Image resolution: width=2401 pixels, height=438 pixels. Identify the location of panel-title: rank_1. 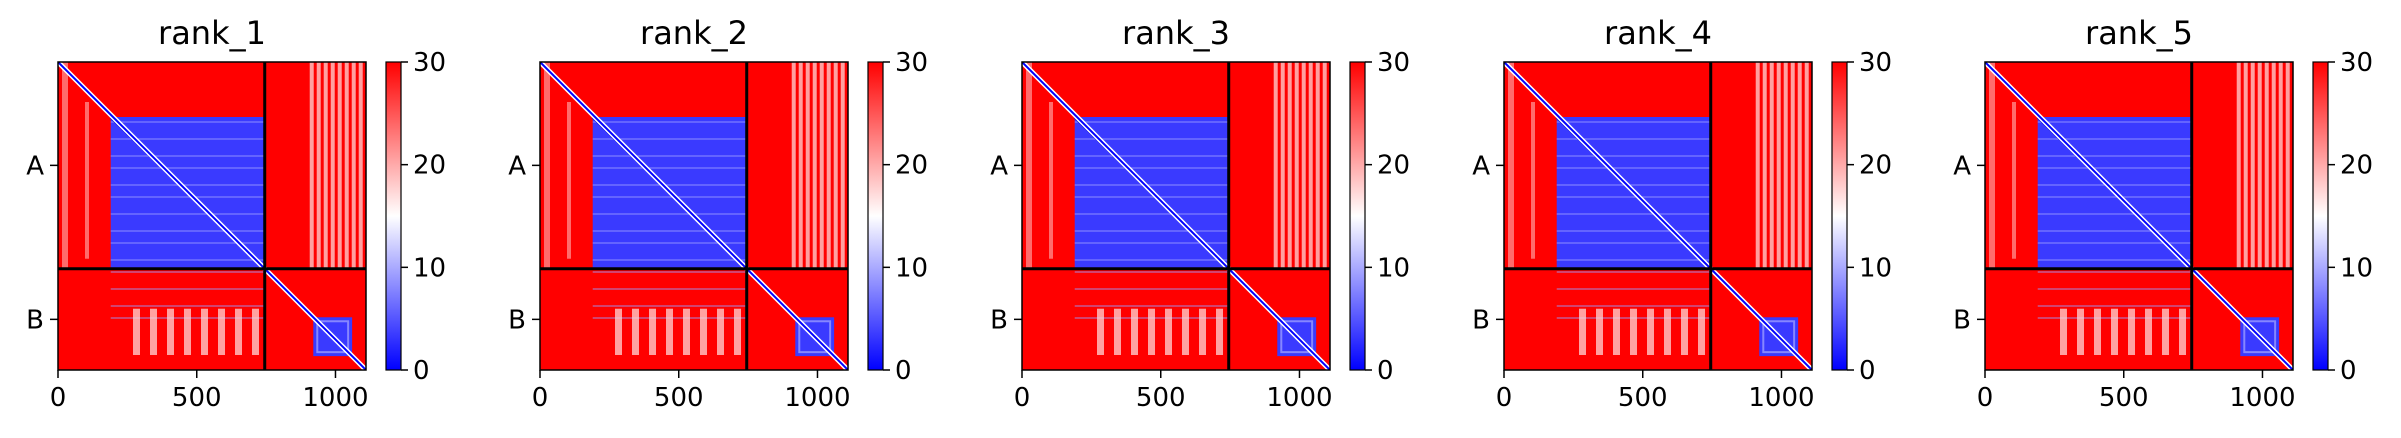
(212, 33).